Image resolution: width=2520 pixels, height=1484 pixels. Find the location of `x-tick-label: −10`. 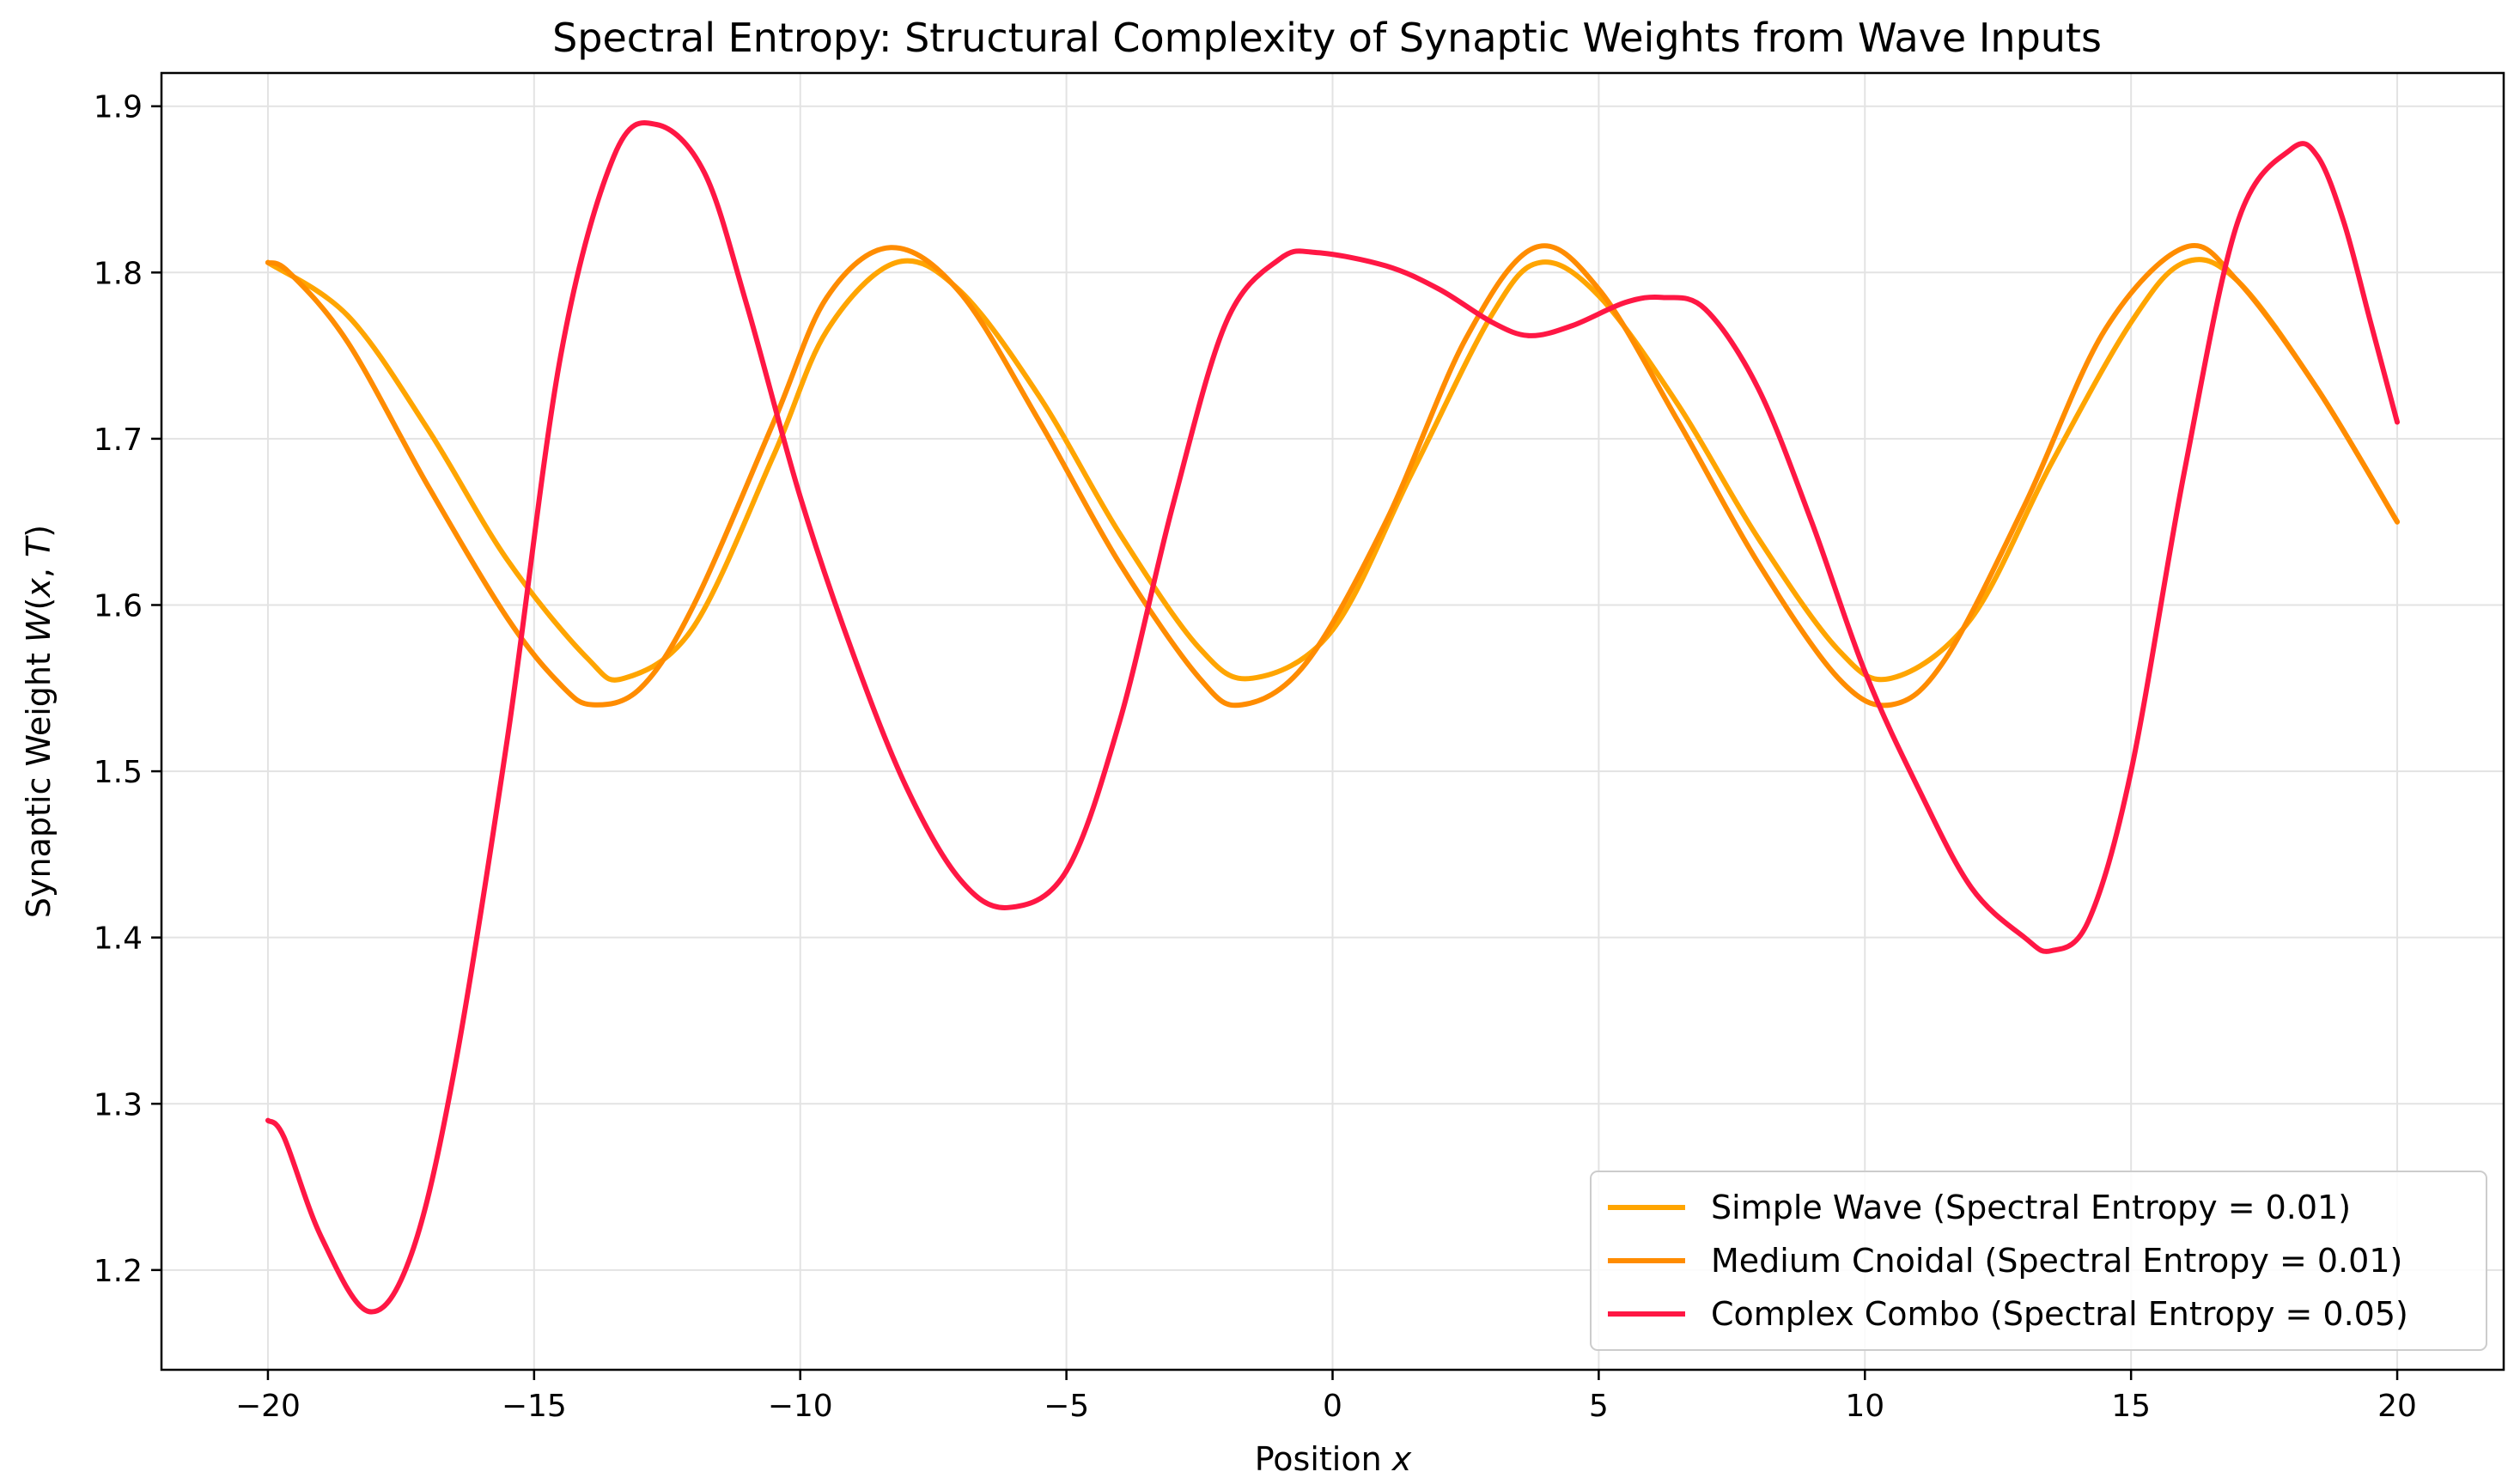

x-tick-label: −10 is located at coordinates (801, 1407).